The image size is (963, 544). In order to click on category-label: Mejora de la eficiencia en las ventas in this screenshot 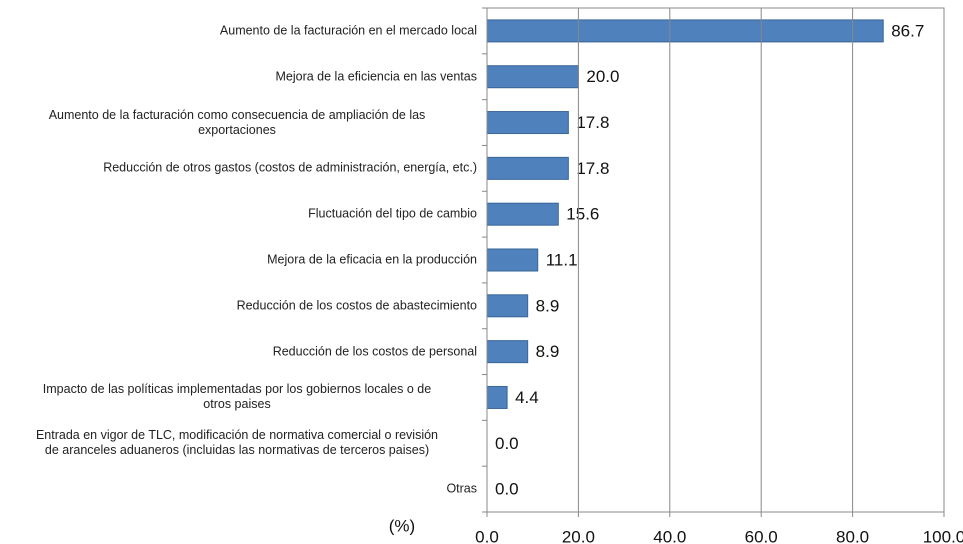, I will do `click(376, 76)`.